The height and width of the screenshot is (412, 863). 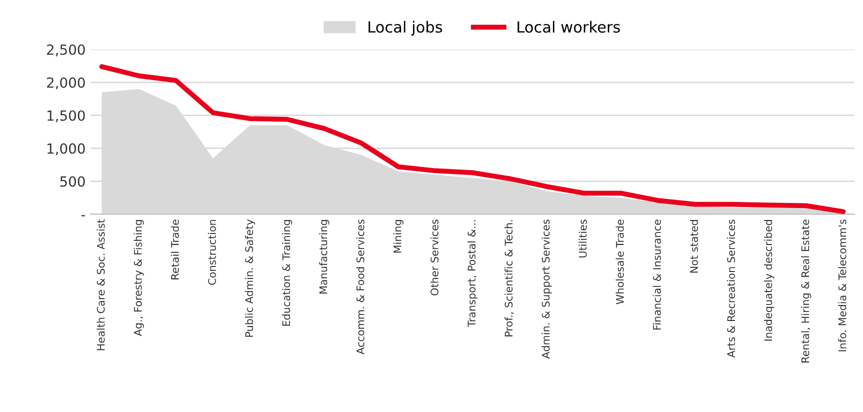 I want to click on legend-label: Local workers, so click(x=569, y=26).